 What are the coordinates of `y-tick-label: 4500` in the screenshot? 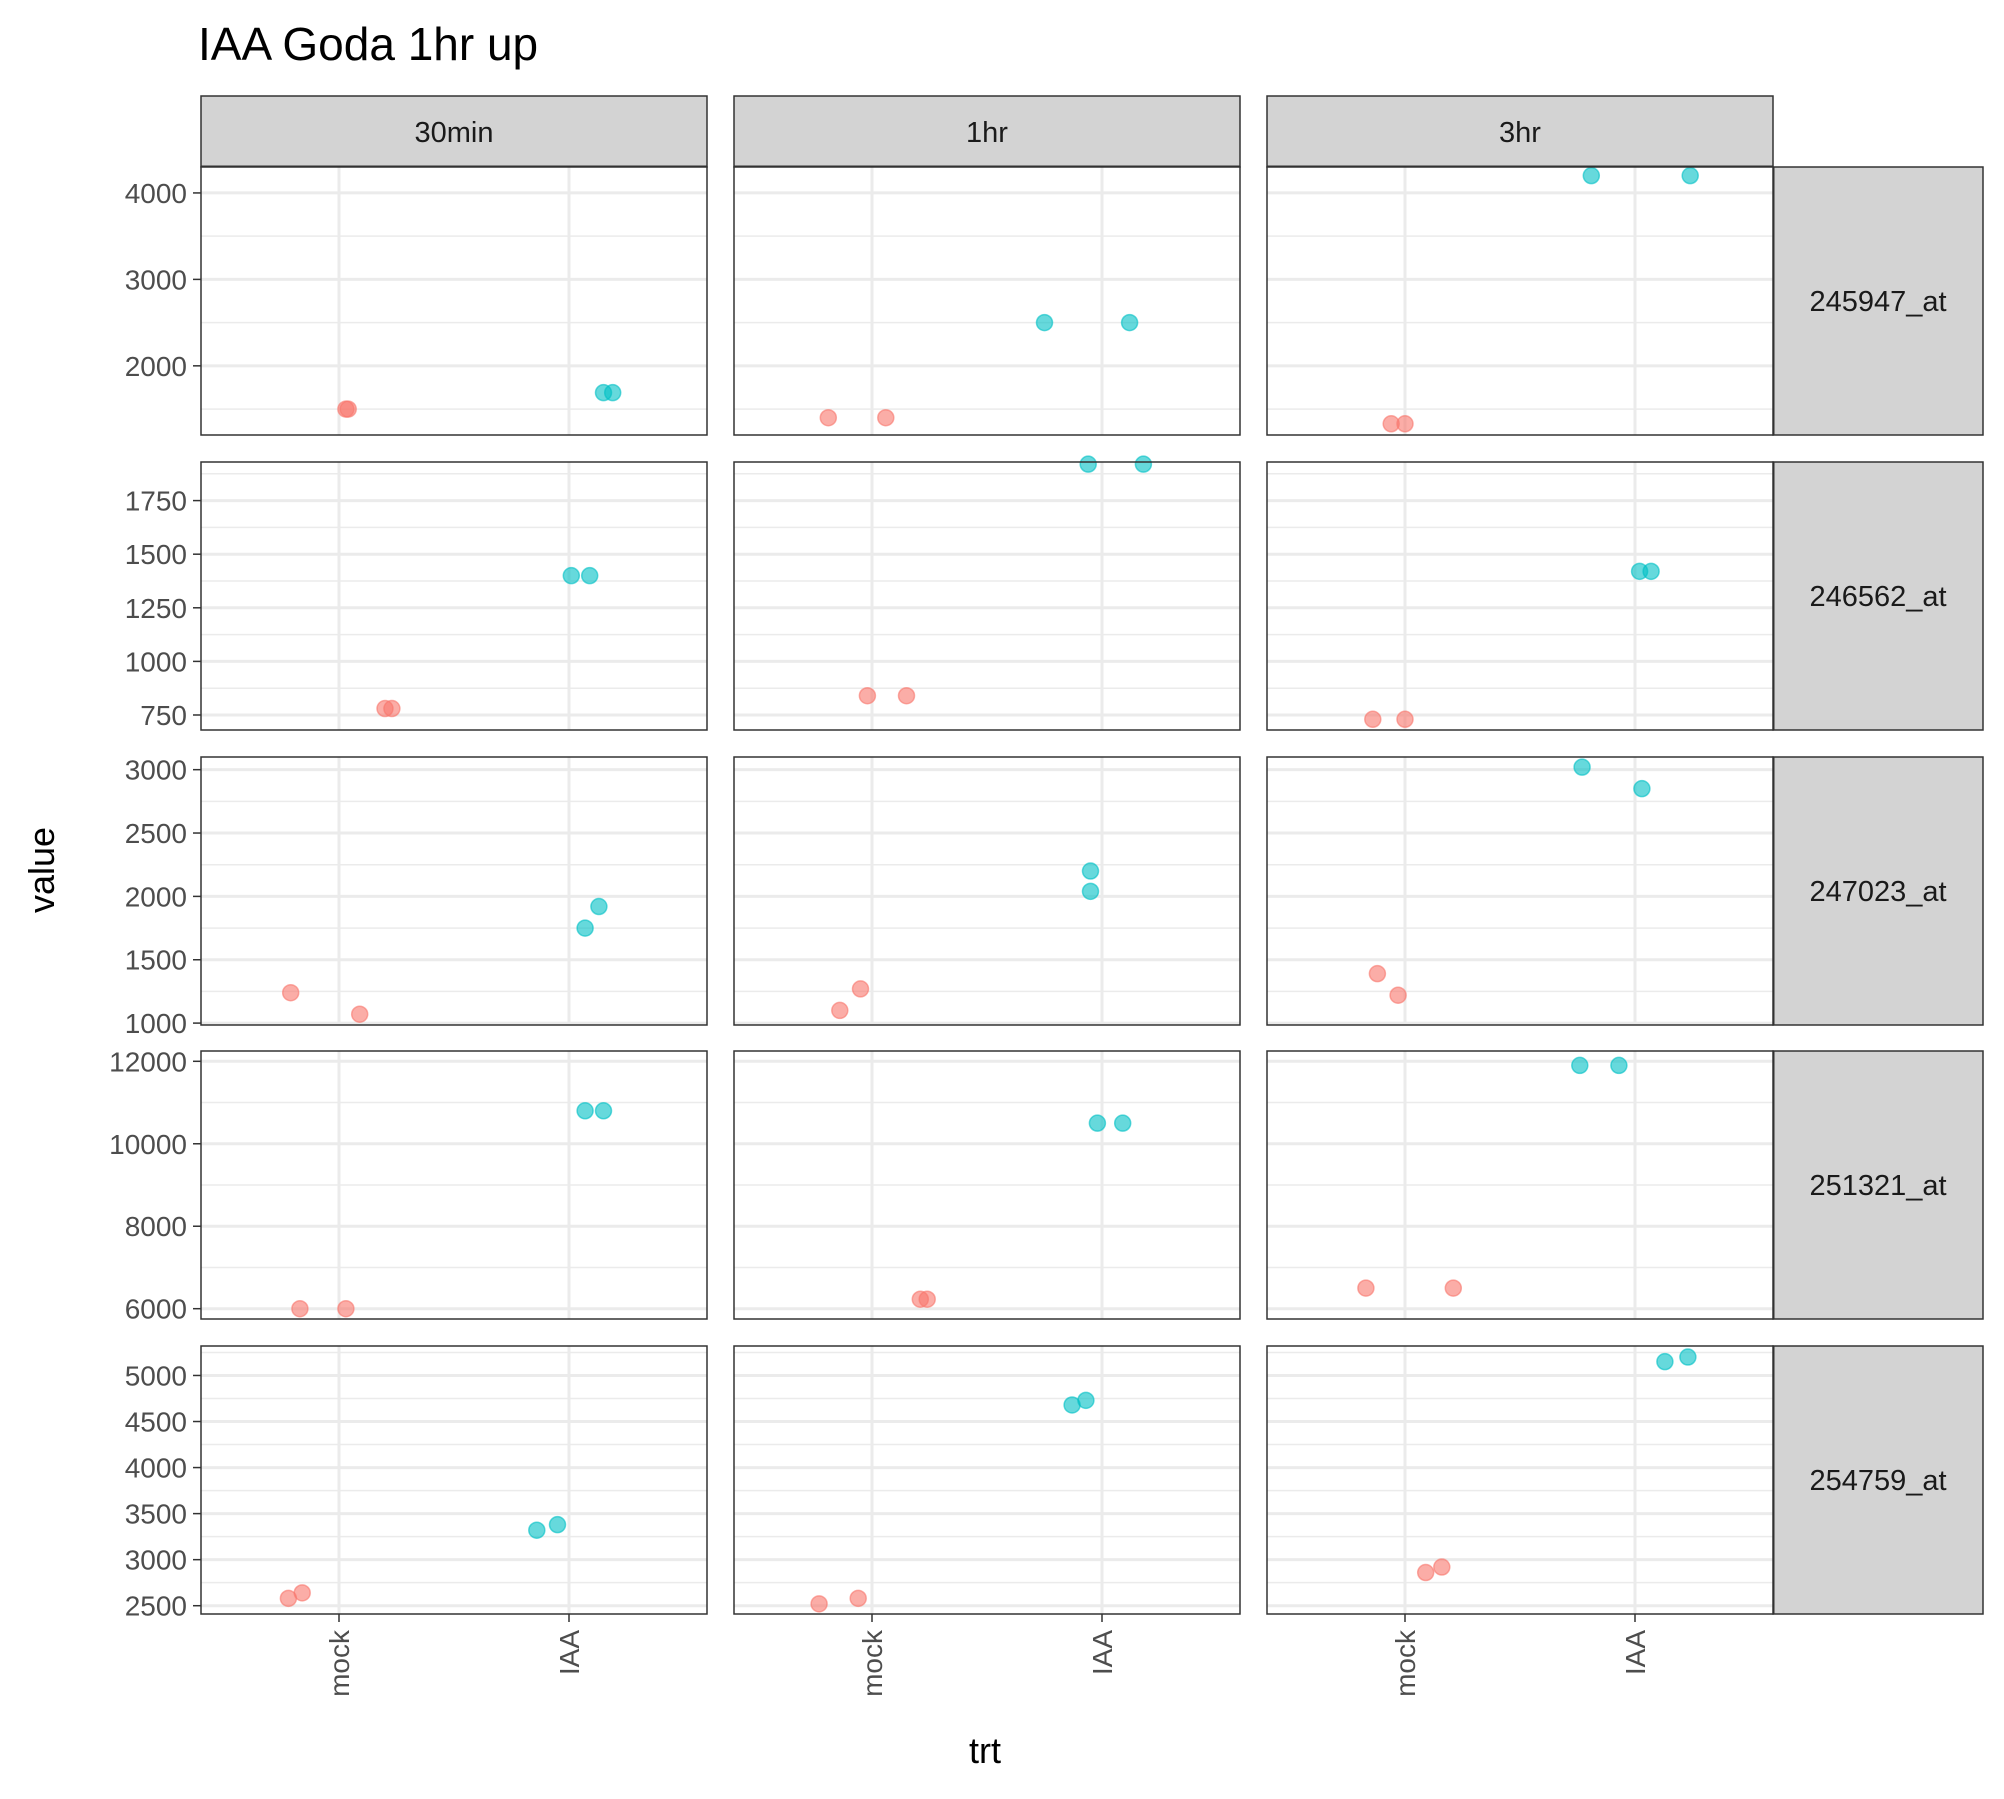 It's located at (156, 1422).